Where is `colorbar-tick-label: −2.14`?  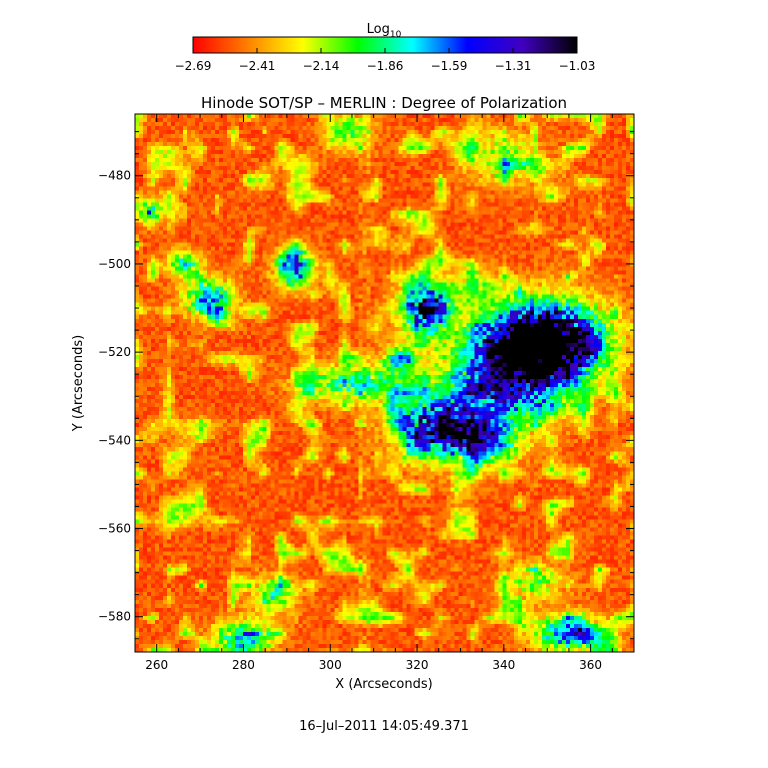
colorbar-tick-label: −2.14 is located at coordinates (321, 66).